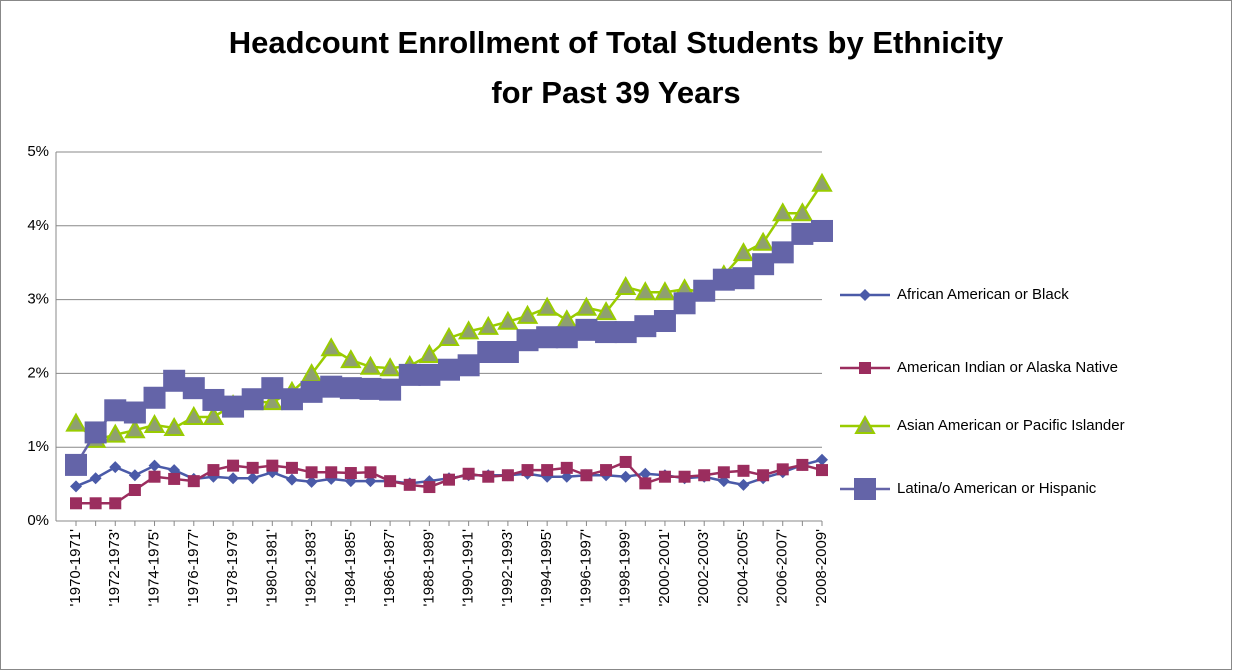 The width and height of the screenshot is (1233, 671). I want to click on x-tick-label: '1998-1999', so click(625, 568).